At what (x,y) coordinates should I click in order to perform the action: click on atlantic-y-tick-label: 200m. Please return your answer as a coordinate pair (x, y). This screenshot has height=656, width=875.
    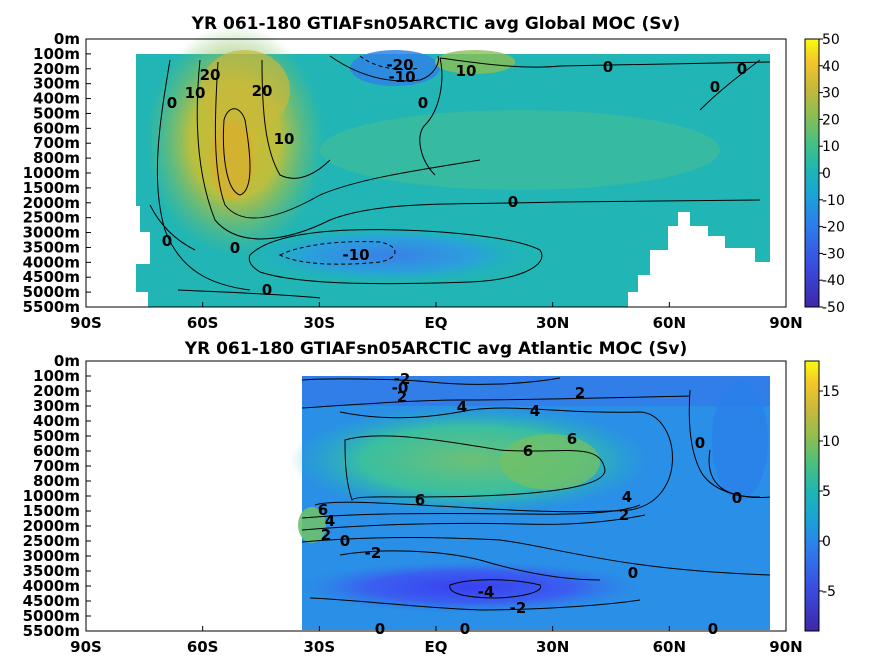
    Looking at the image, I should click on (56, 391).